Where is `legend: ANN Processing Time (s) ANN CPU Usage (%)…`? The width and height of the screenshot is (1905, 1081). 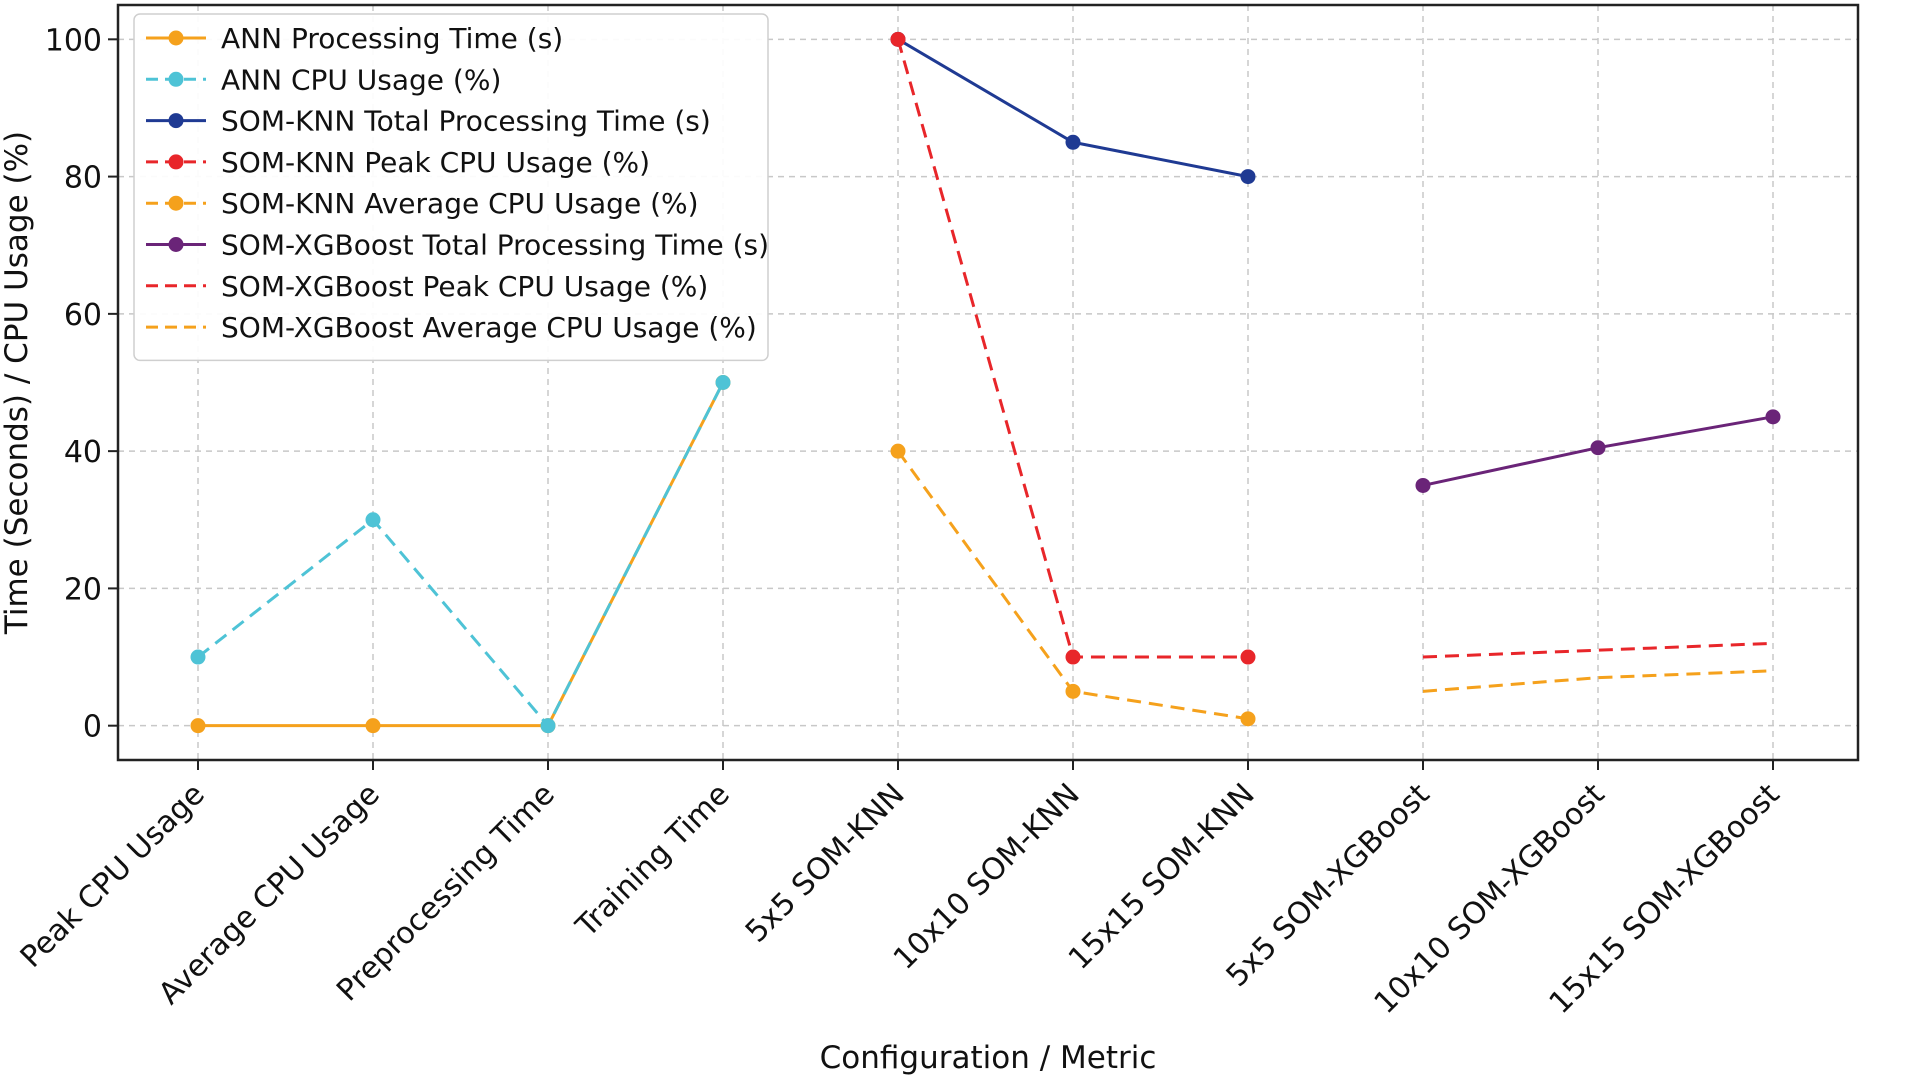 legend: ANN Processing Time (s) ANN CPU Usage (%)… is located at coordinates (451, 187).